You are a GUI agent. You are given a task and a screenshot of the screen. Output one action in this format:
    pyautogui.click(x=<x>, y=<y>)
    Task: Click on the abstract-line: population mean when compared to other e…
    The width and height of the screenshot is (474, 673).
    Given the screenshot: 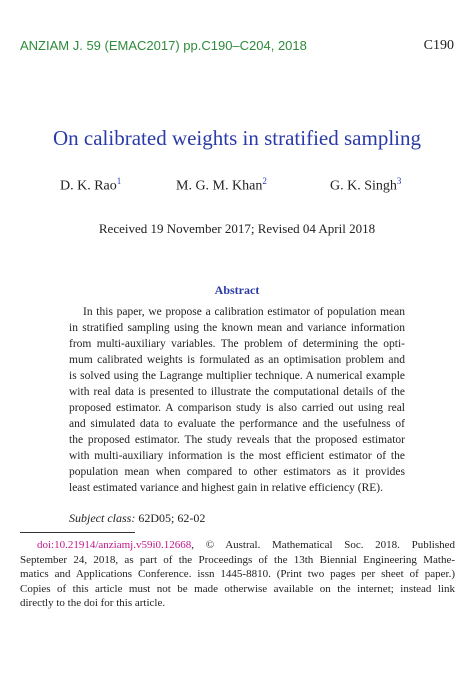 What is the action you would take?
    pyautogui.click(x=237, y=472)
    